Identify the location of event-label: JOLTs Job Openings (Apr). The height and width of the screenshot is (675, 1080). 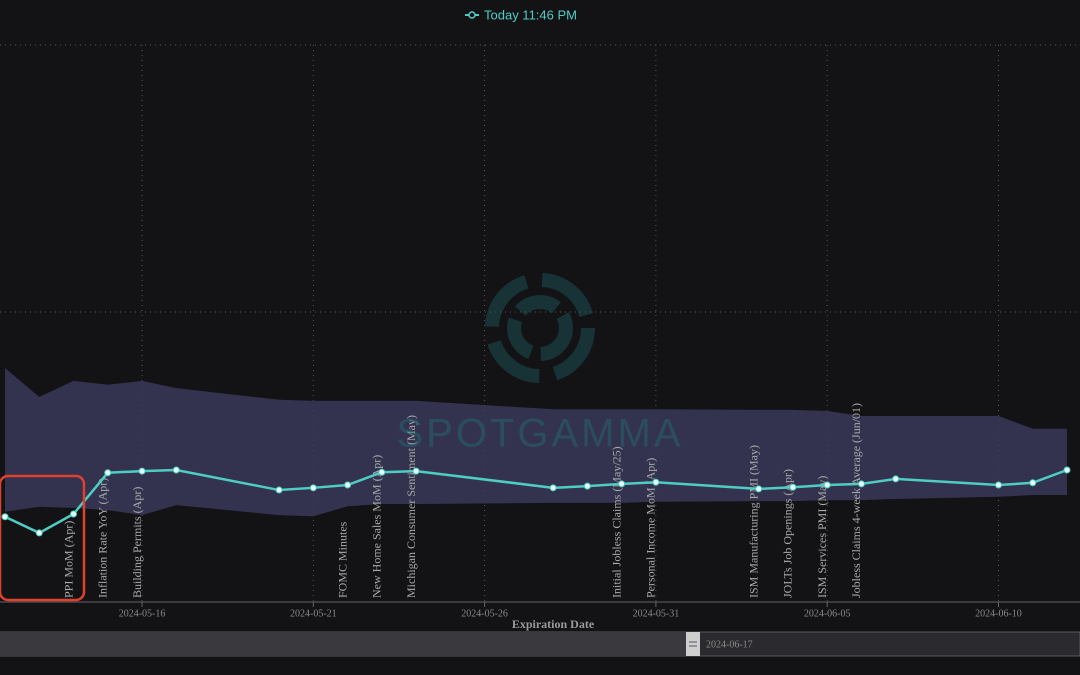
(788, 533).